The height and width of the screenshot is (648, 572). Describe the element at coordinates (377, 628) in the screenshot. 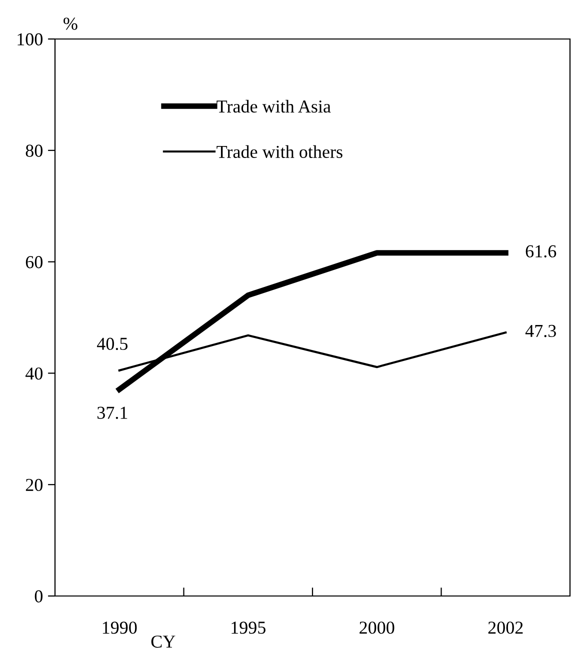

I see `x-tick-label: 2000` at that location.